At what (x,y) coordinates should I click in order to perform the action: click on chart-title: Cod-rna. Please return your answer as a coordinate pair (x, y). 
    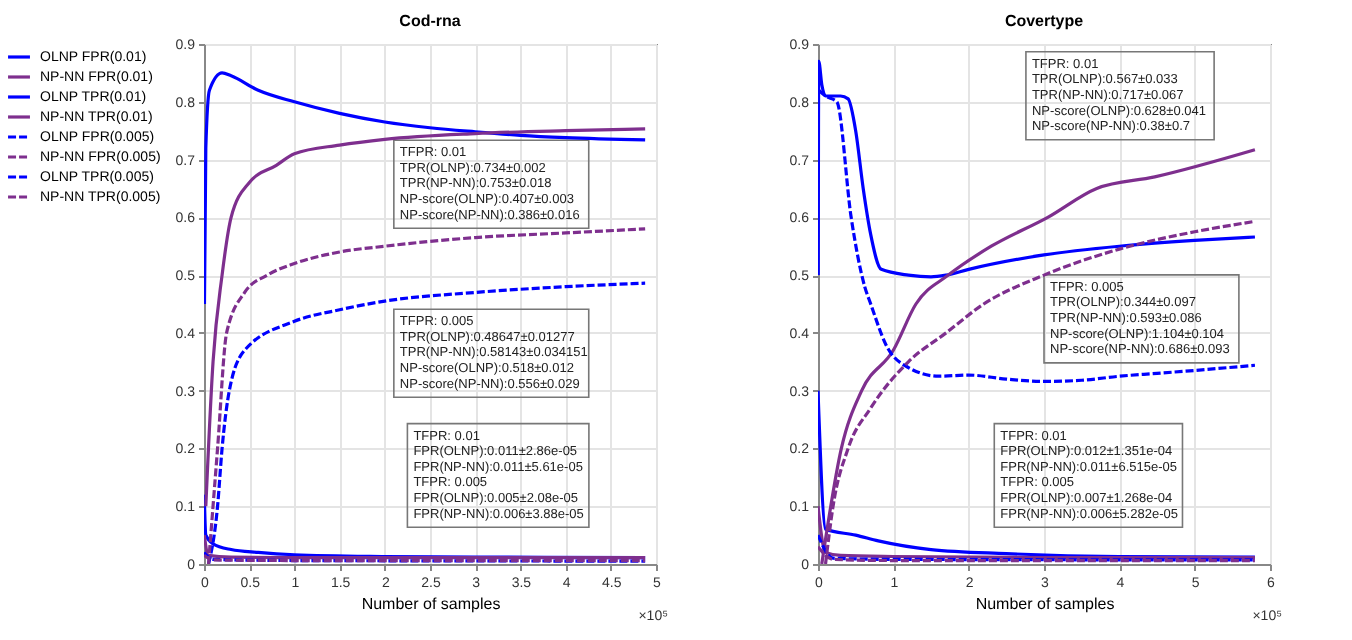
    Looking at the image, I should click on (430, 21).